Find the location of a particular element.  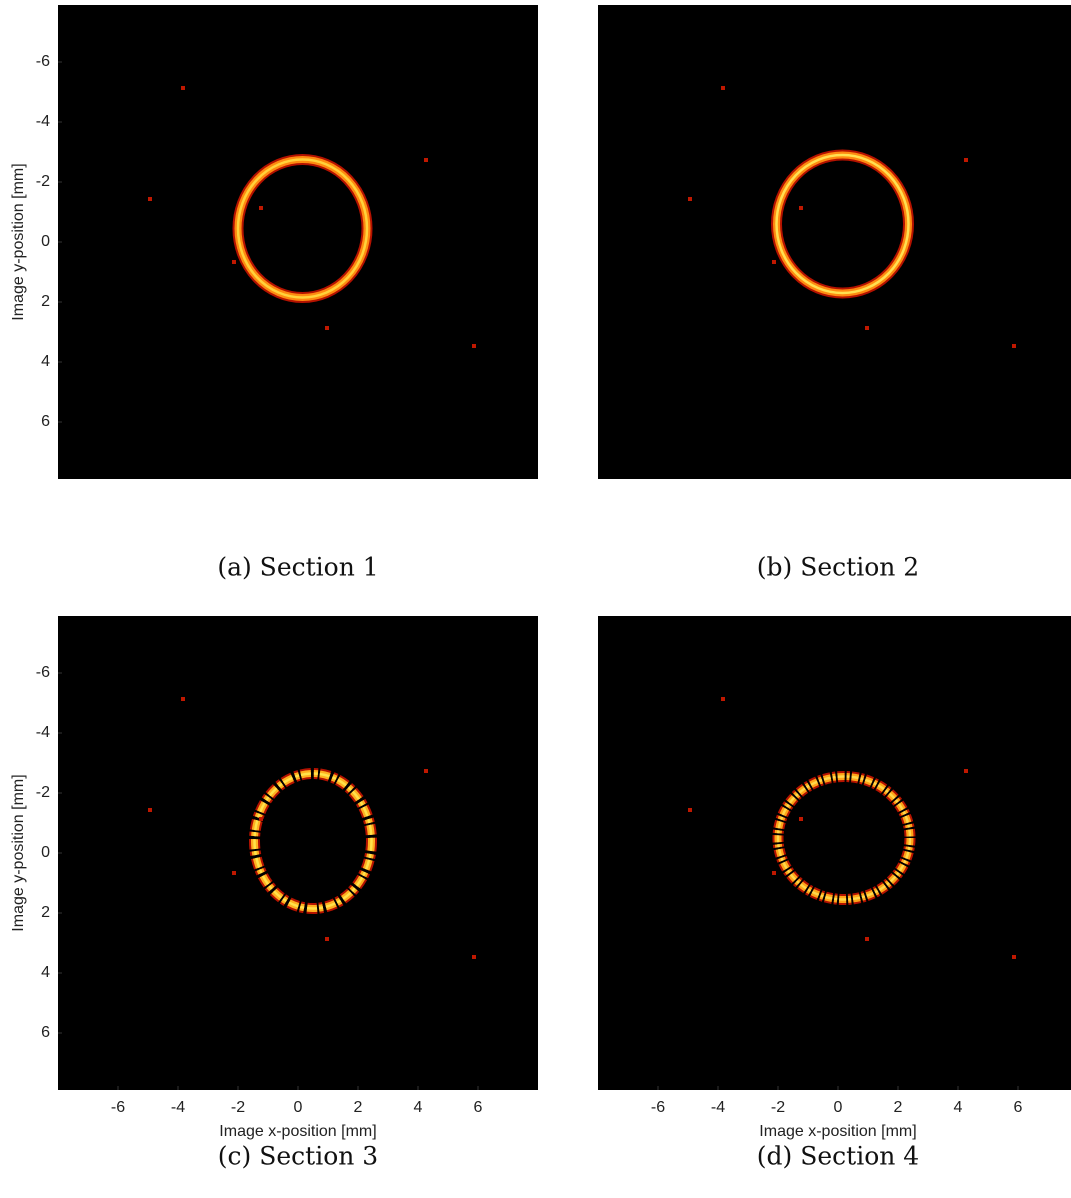

caption: (d) Section 4 is located at coordinates (838, 1156).